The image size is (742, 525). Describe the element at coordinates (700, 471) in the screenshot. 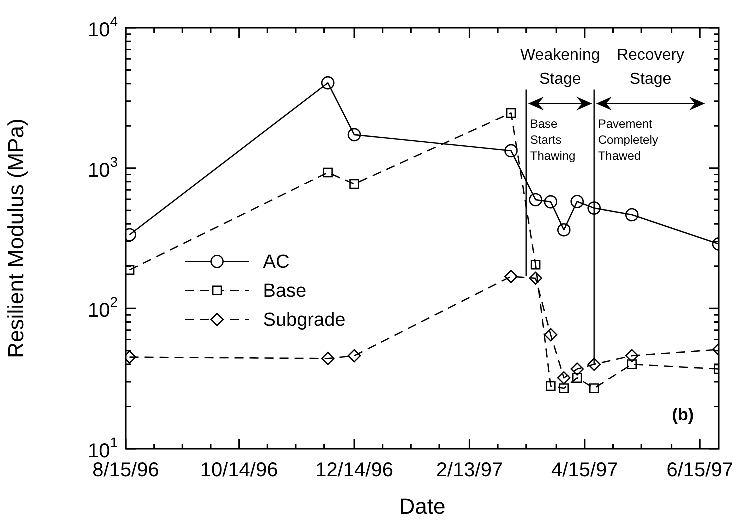

I see `x-tick-label: 6/15/97` at that location.